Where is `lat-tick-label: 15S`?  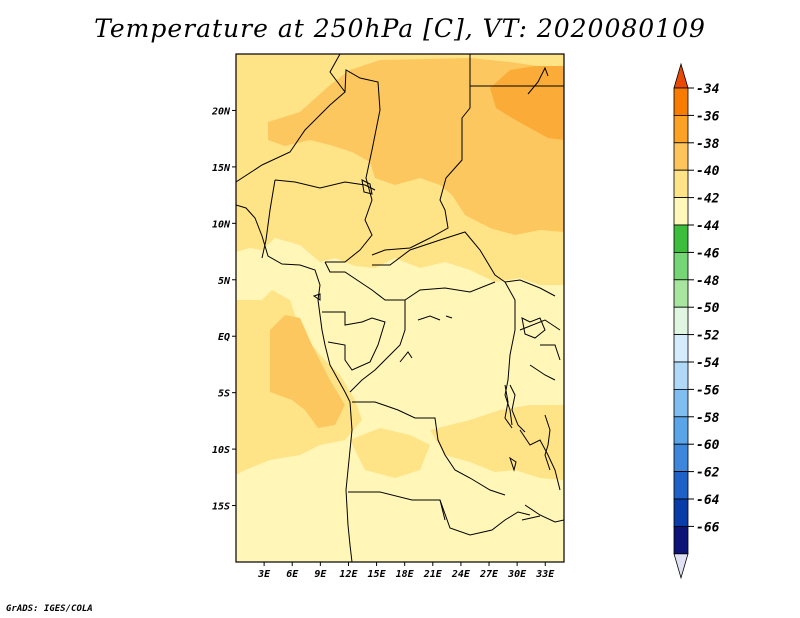 lat-tick-label: 15S is located at coordinates (221, 507).